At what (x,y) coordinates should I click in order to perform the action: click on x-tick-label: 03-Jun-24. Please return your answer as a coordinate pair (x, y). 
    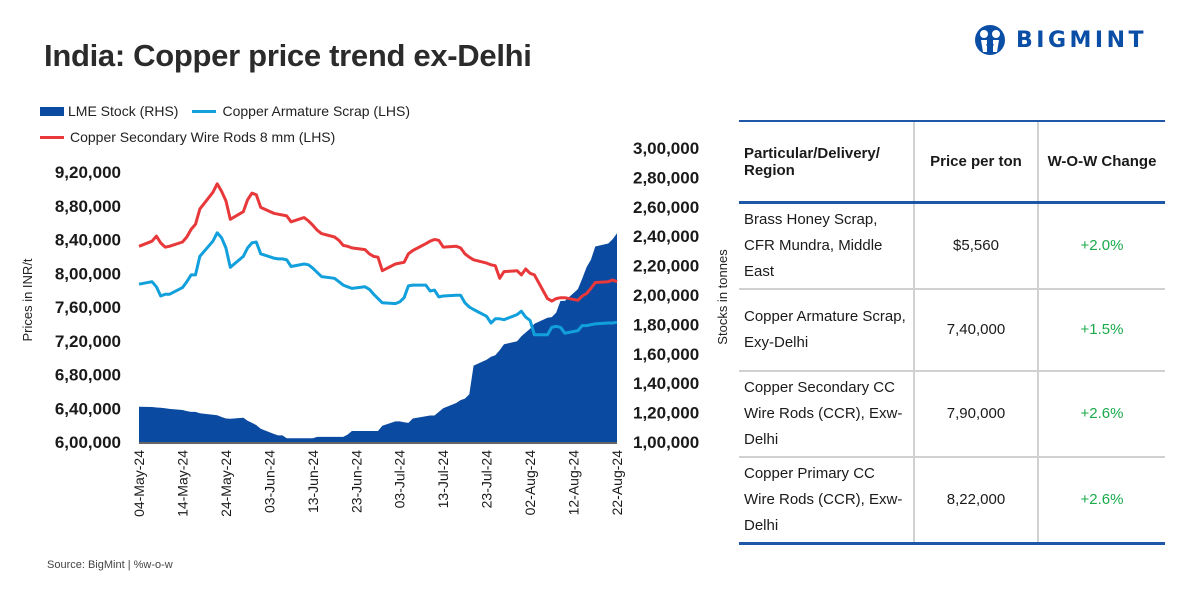
    Looking at the image, I should click on (269, 481).